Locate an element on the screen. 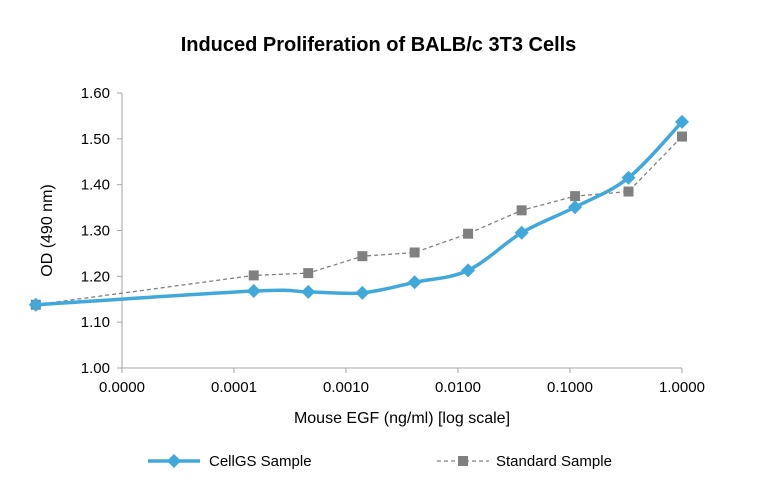 The image size is (757, 491). x-axis-title: Mouse EGF (ng/ml) [log scale] is located at coordinates (402, 418).